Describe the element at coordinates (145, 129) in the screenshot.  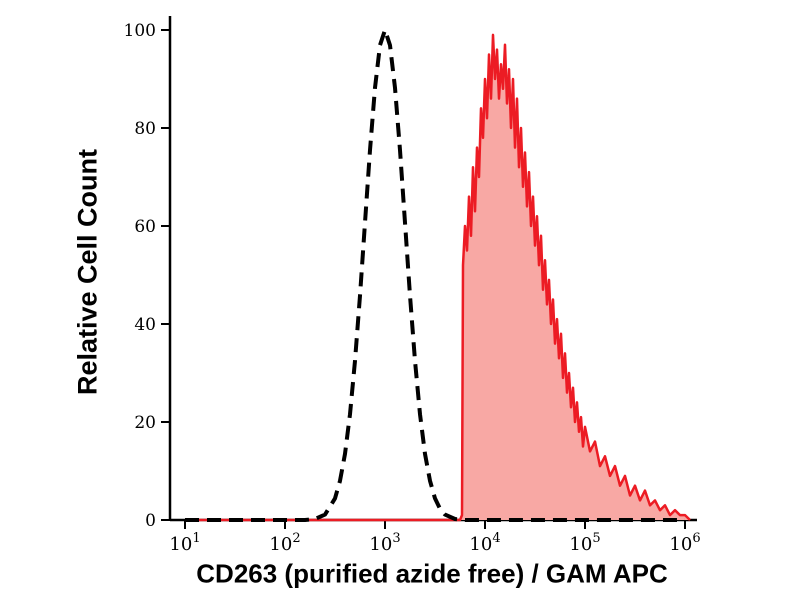
I see `y-tick-label: 80` at that location.